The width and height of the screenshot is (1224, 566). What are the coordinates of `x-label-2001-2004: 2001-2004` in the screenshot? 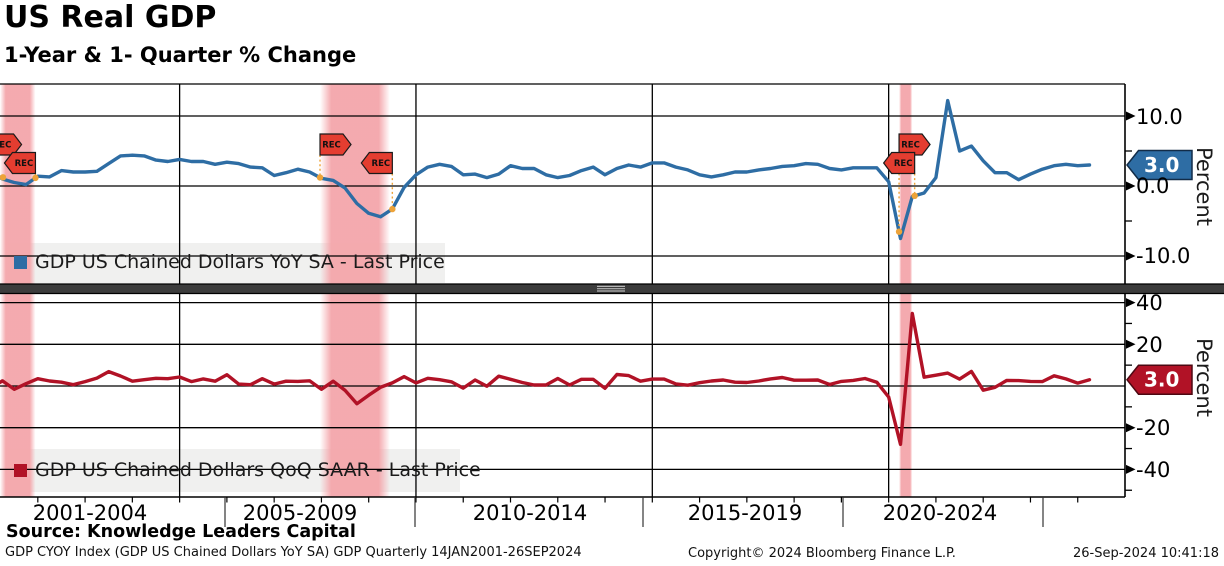 It's located at (90, 513).